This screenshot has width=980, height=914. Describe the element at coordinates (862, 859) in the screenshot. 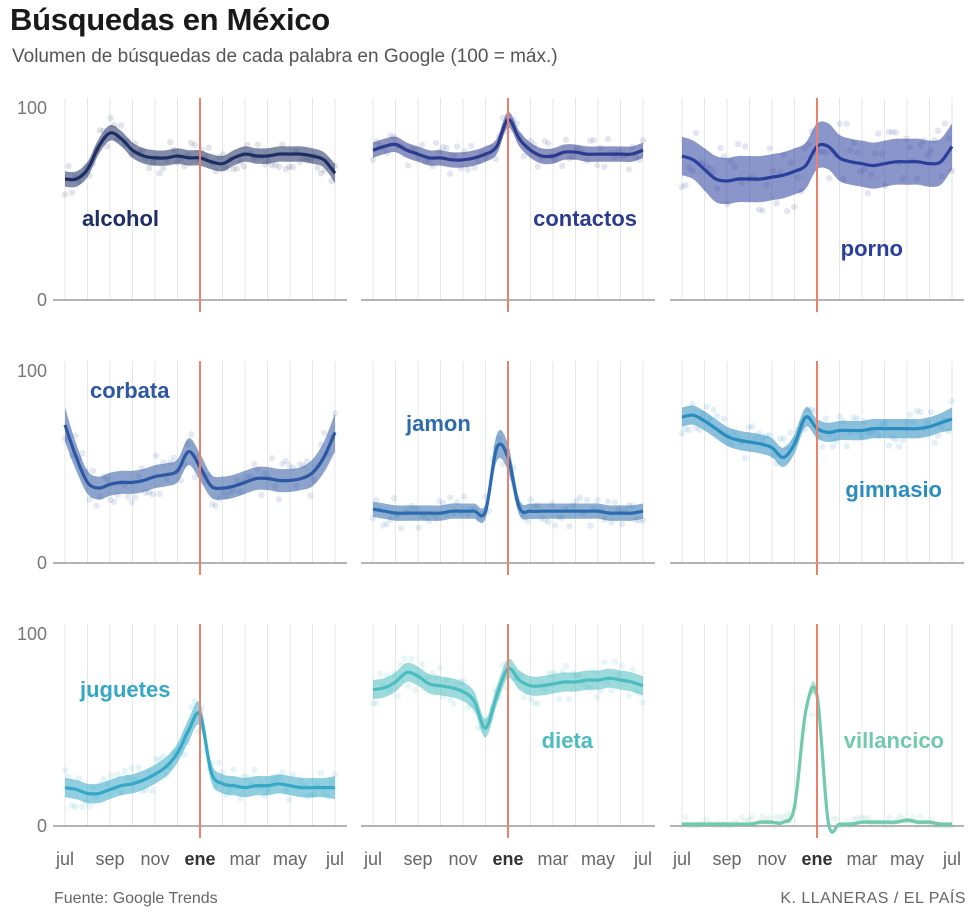

I see `x-tick-label: mar` at that location.